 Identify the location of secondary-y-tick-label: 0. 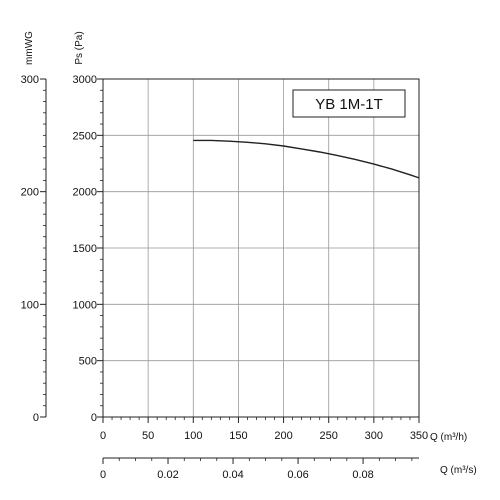
(36, 418).